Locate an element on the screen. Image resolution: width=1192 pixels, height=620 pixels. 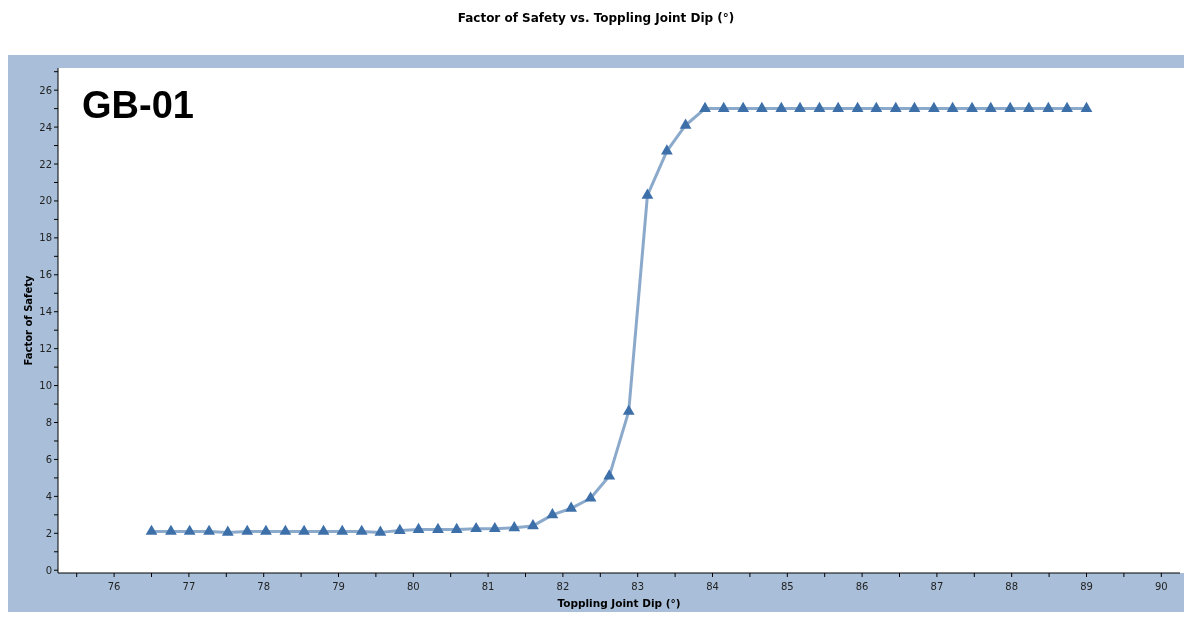
x-tick-label: 84 is located at coordinates (712, 586).